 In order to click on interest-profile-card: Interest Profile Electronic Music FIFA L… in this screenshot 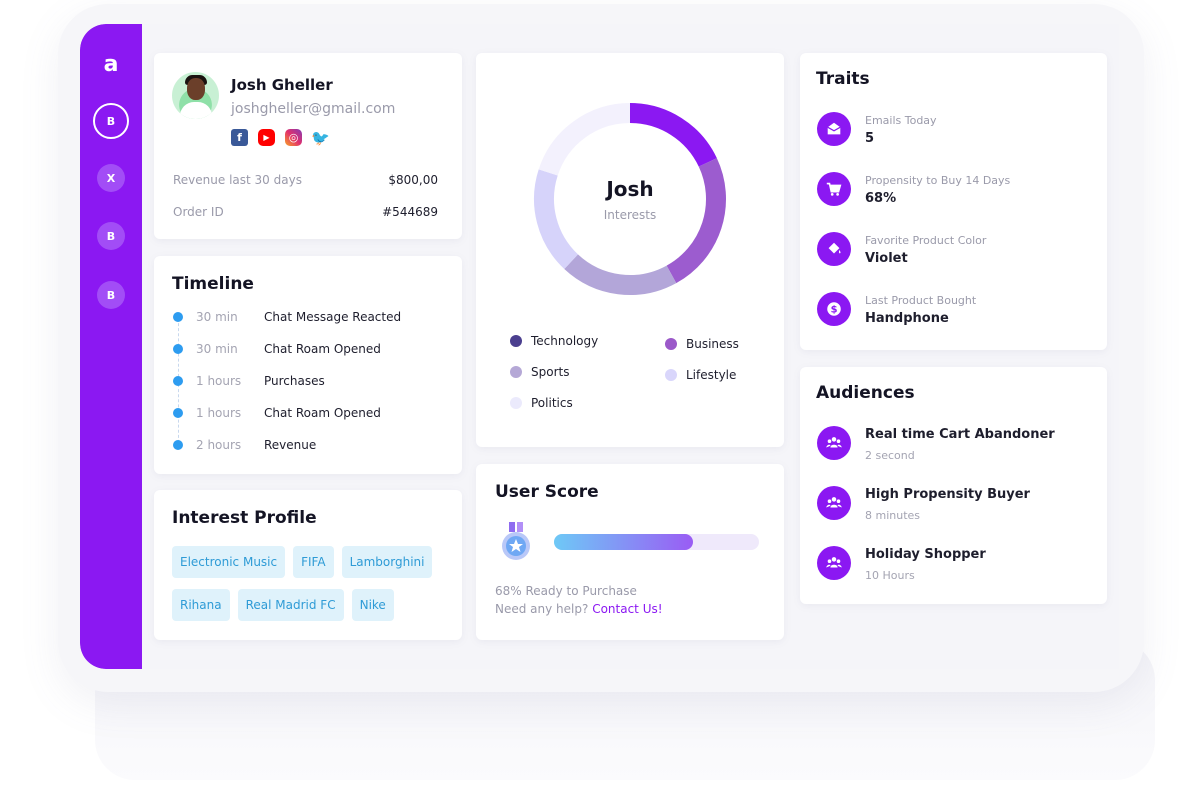, I will do `click(308, 565)`.